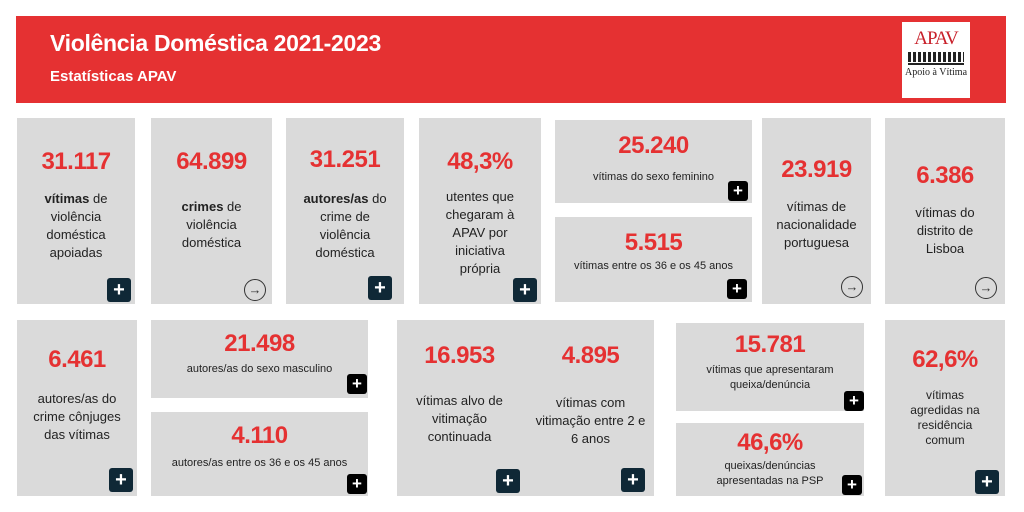  What do you see at coordinates (113, 76) in the screenshot?
I see `page-subtitle: Estatísticas APAV` at bounding box center [113, 76].